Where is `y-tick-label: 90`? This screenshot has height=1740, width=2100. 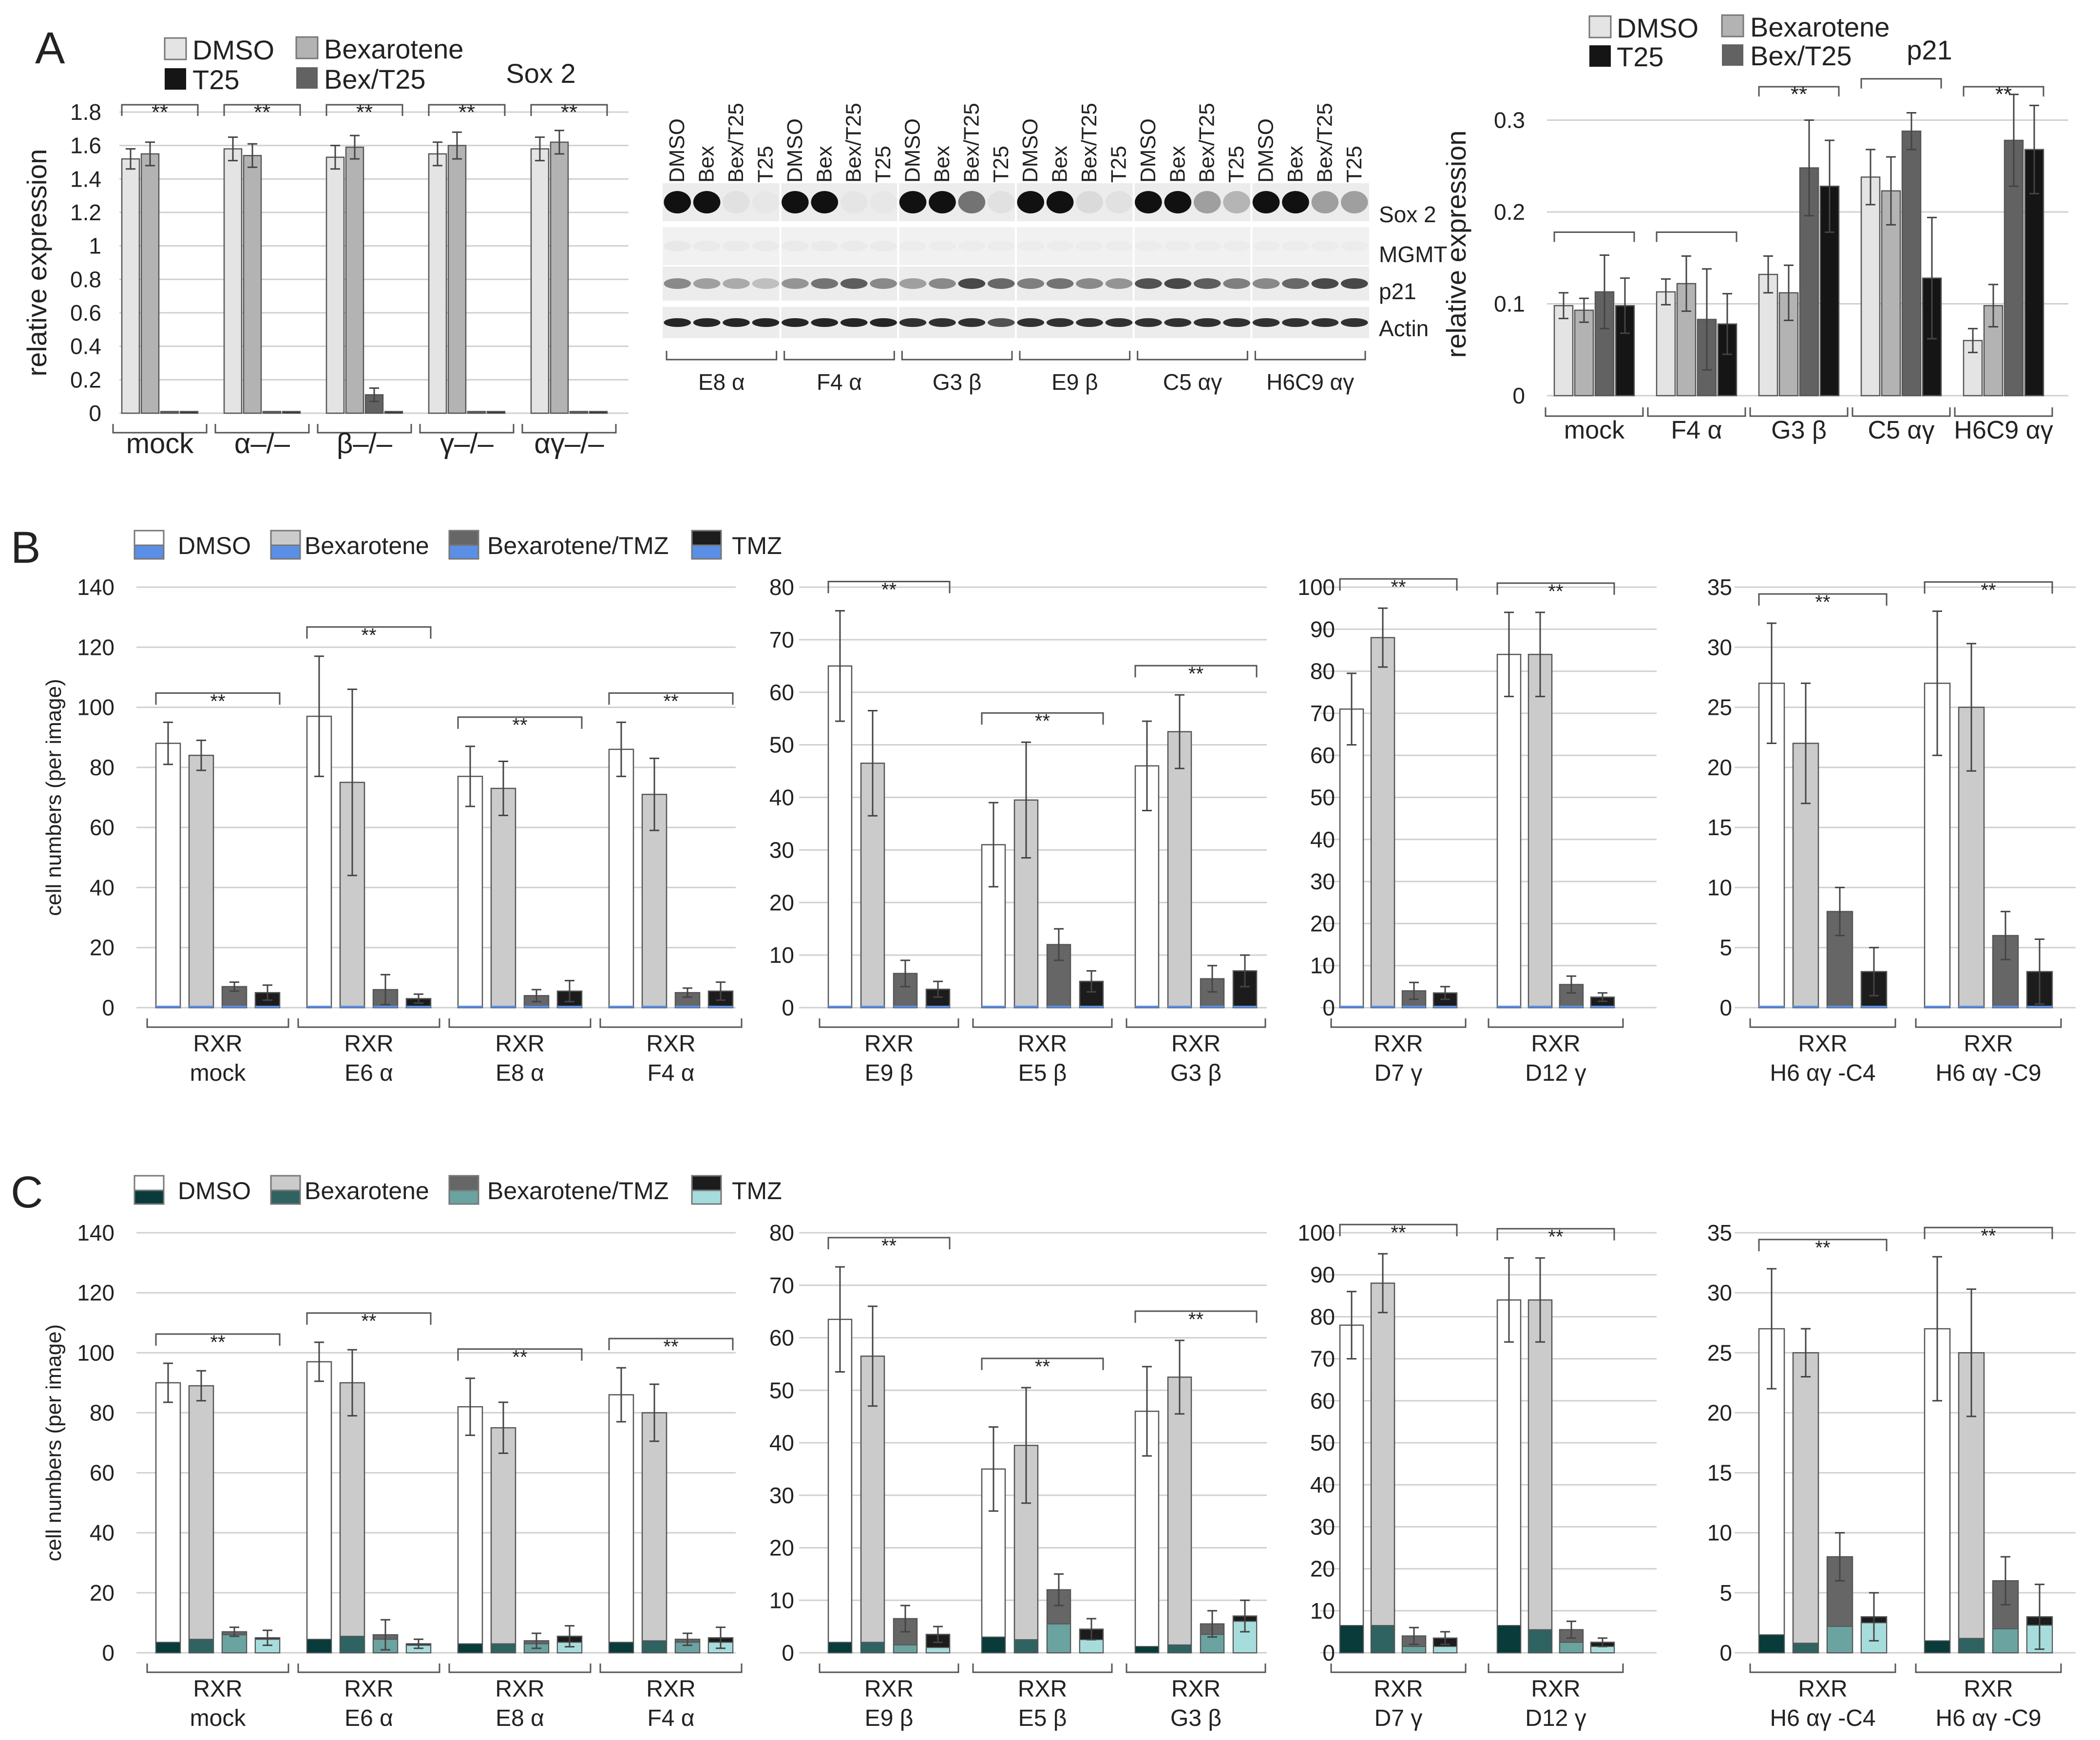 y-tick-label: 90 is located at coordinates (1322, 1274).